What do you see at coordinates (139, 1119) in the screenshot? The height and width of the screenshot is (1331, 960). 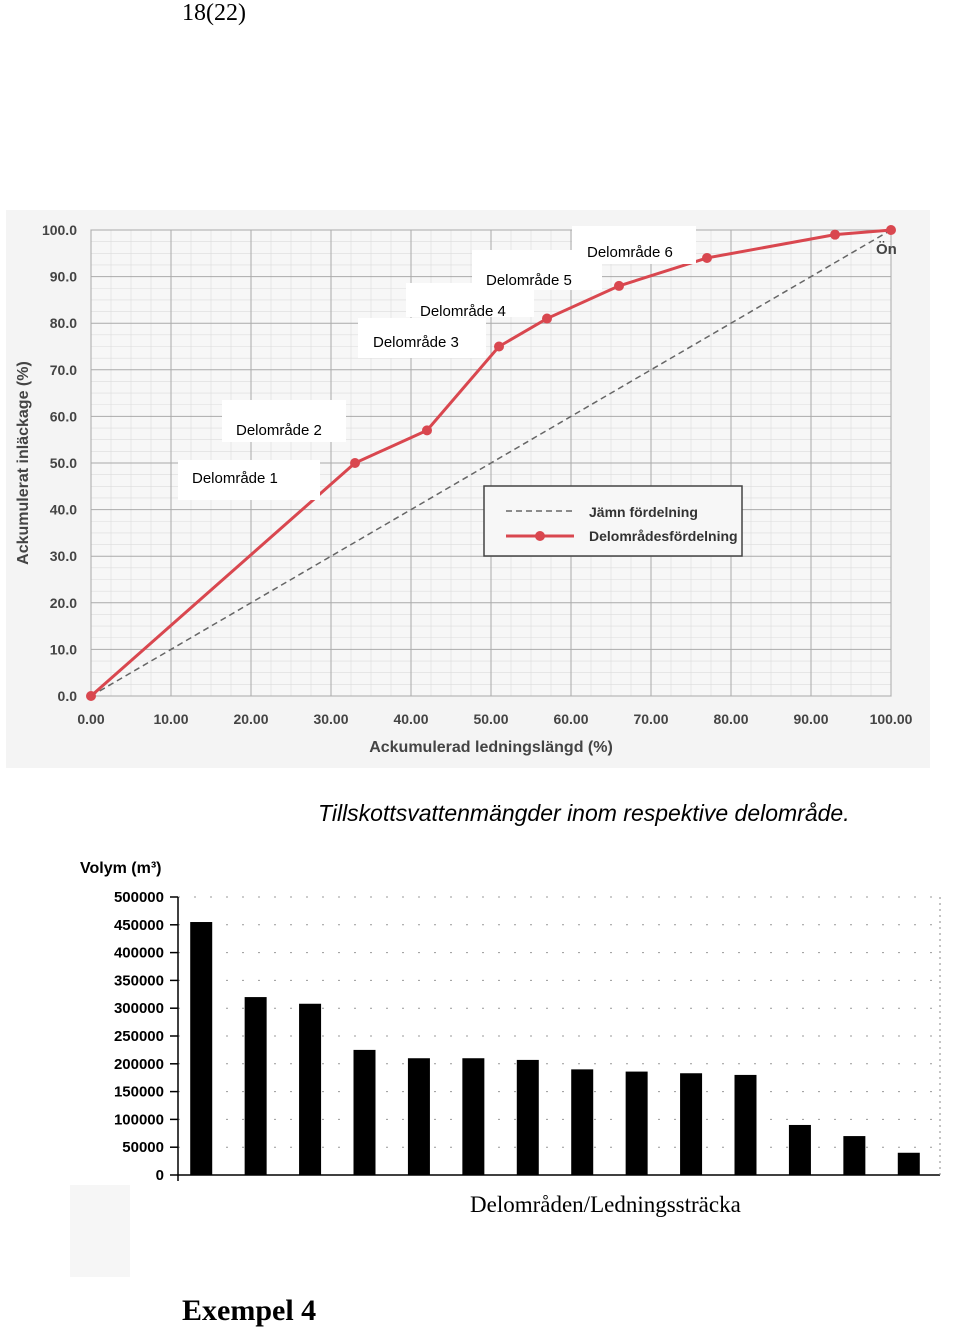 I see `y-tick-label: 100000` at bounding box center [139, 1119].